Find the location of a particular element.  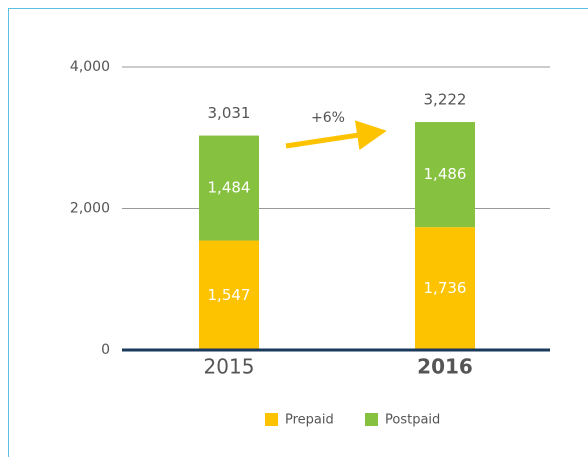

value-label: 1,547 is located at coordinates (229, 295).